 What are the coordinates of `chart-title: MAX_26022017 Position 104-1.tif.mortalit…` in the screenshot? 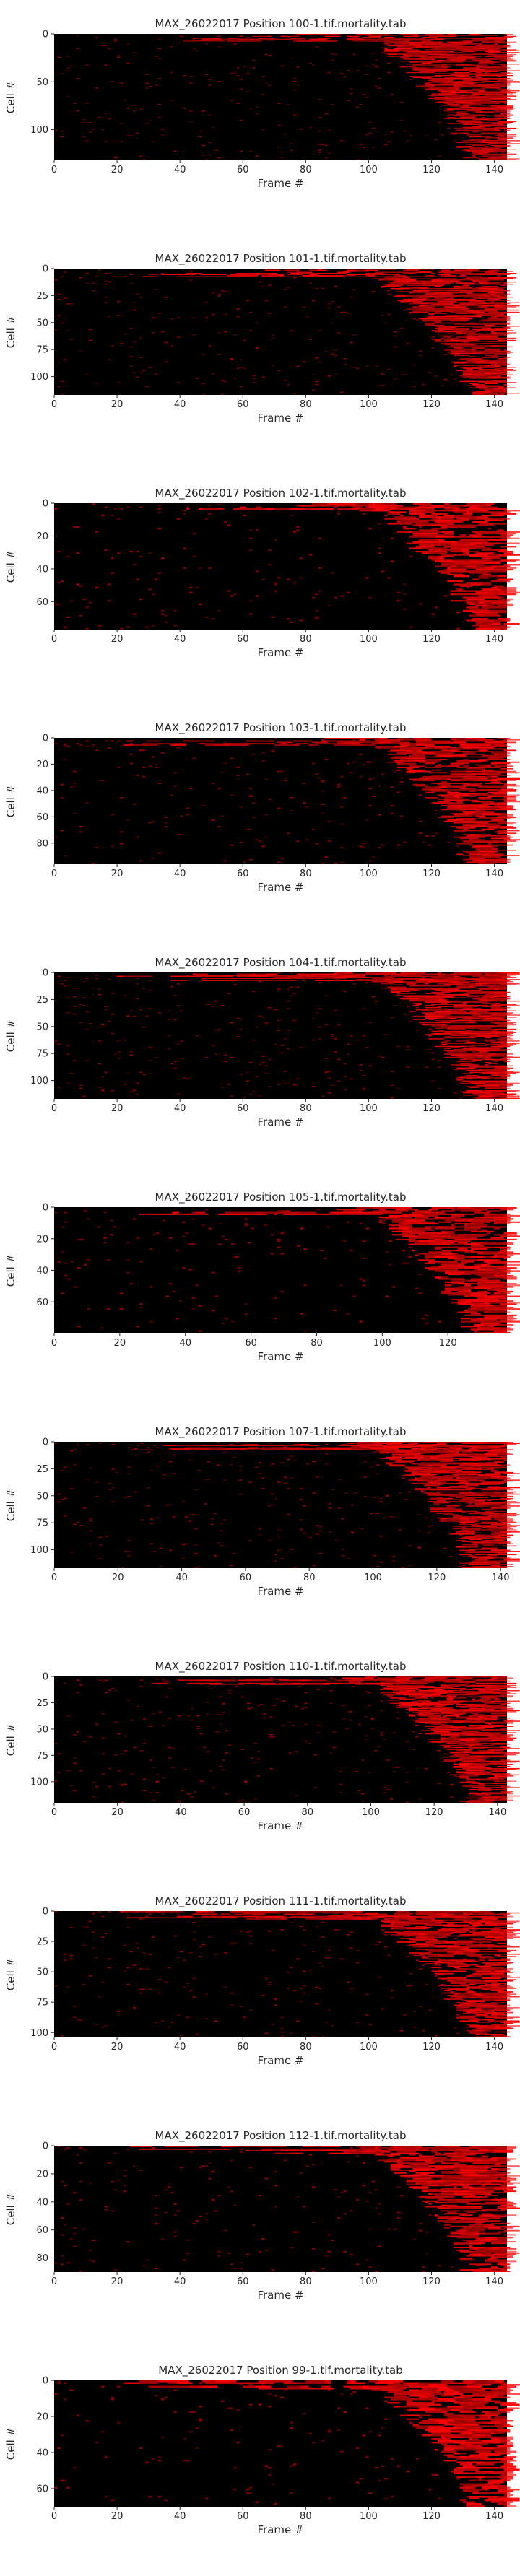 It's located at (281, 963).